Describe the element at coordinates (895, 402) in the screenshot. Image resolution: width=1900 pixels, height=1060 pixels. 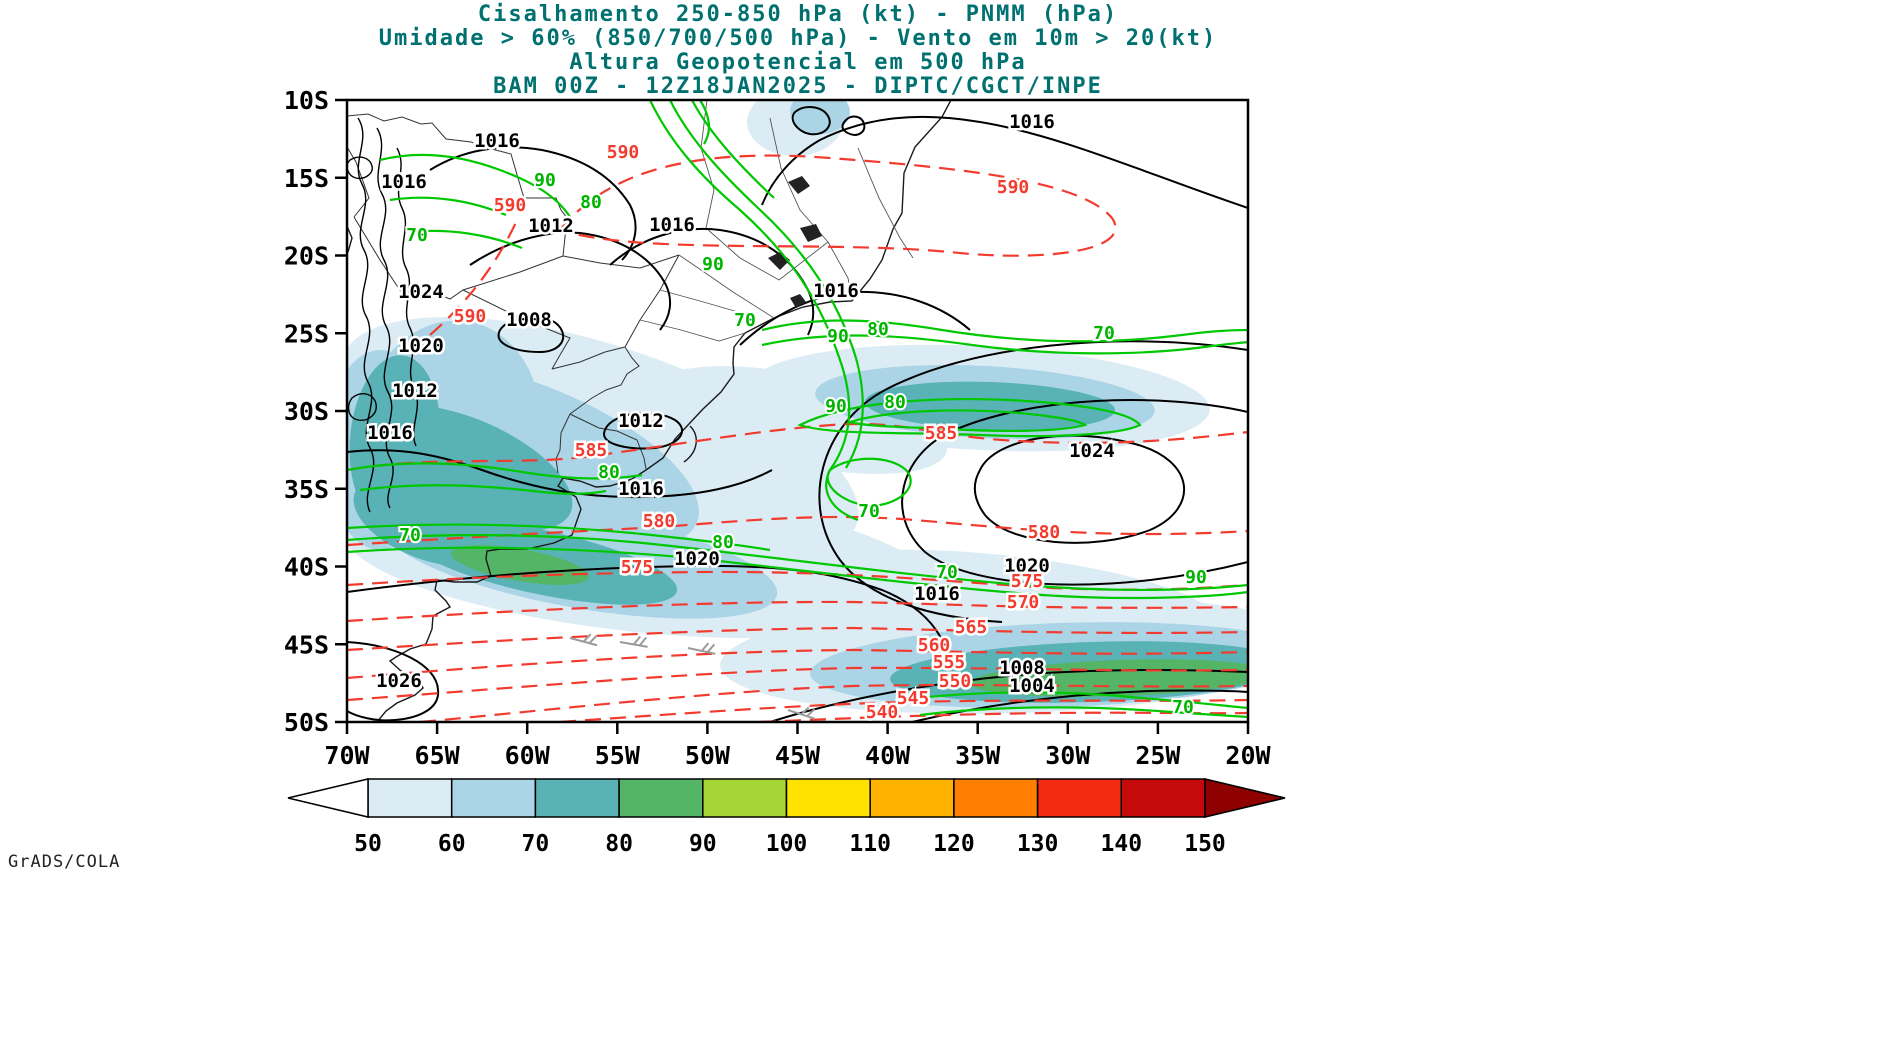
I see `contour-label: 80` at that location.